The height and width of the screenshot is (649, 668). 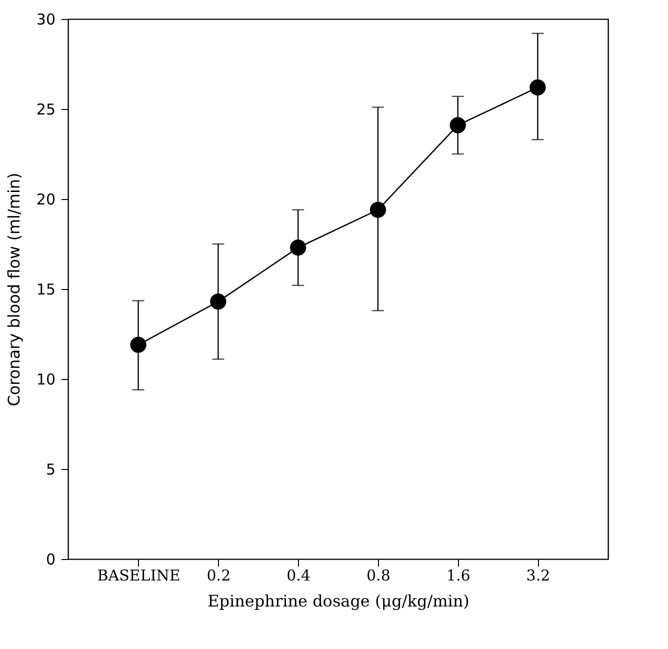 What do you see at coordinates (46, 289) in the screenshot?
I see `y-tick-label: 15` at bounding box center [46, 289].